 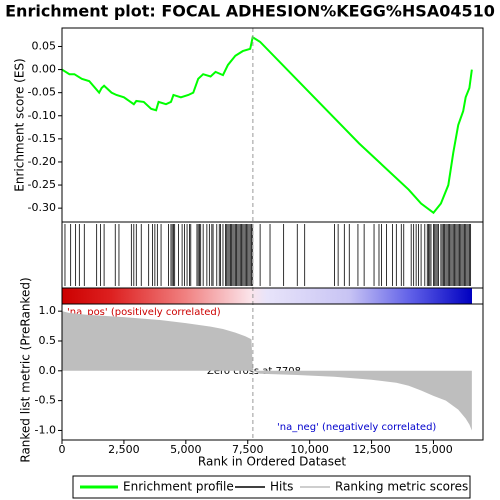 I want to click on y-tick-label: -0.05, so click(x=42, y=92).